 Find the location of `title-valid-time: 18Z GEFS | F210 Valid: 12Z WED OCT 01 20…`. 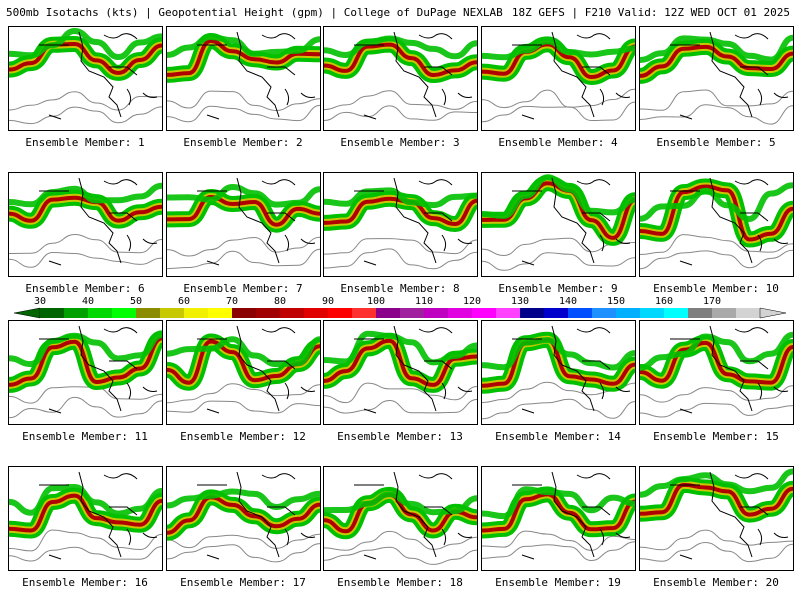

title-valid-time: 18Z GEFS | F210 Valid: 12Z WED OCT 01 20… is located at coordinates (650, 12).